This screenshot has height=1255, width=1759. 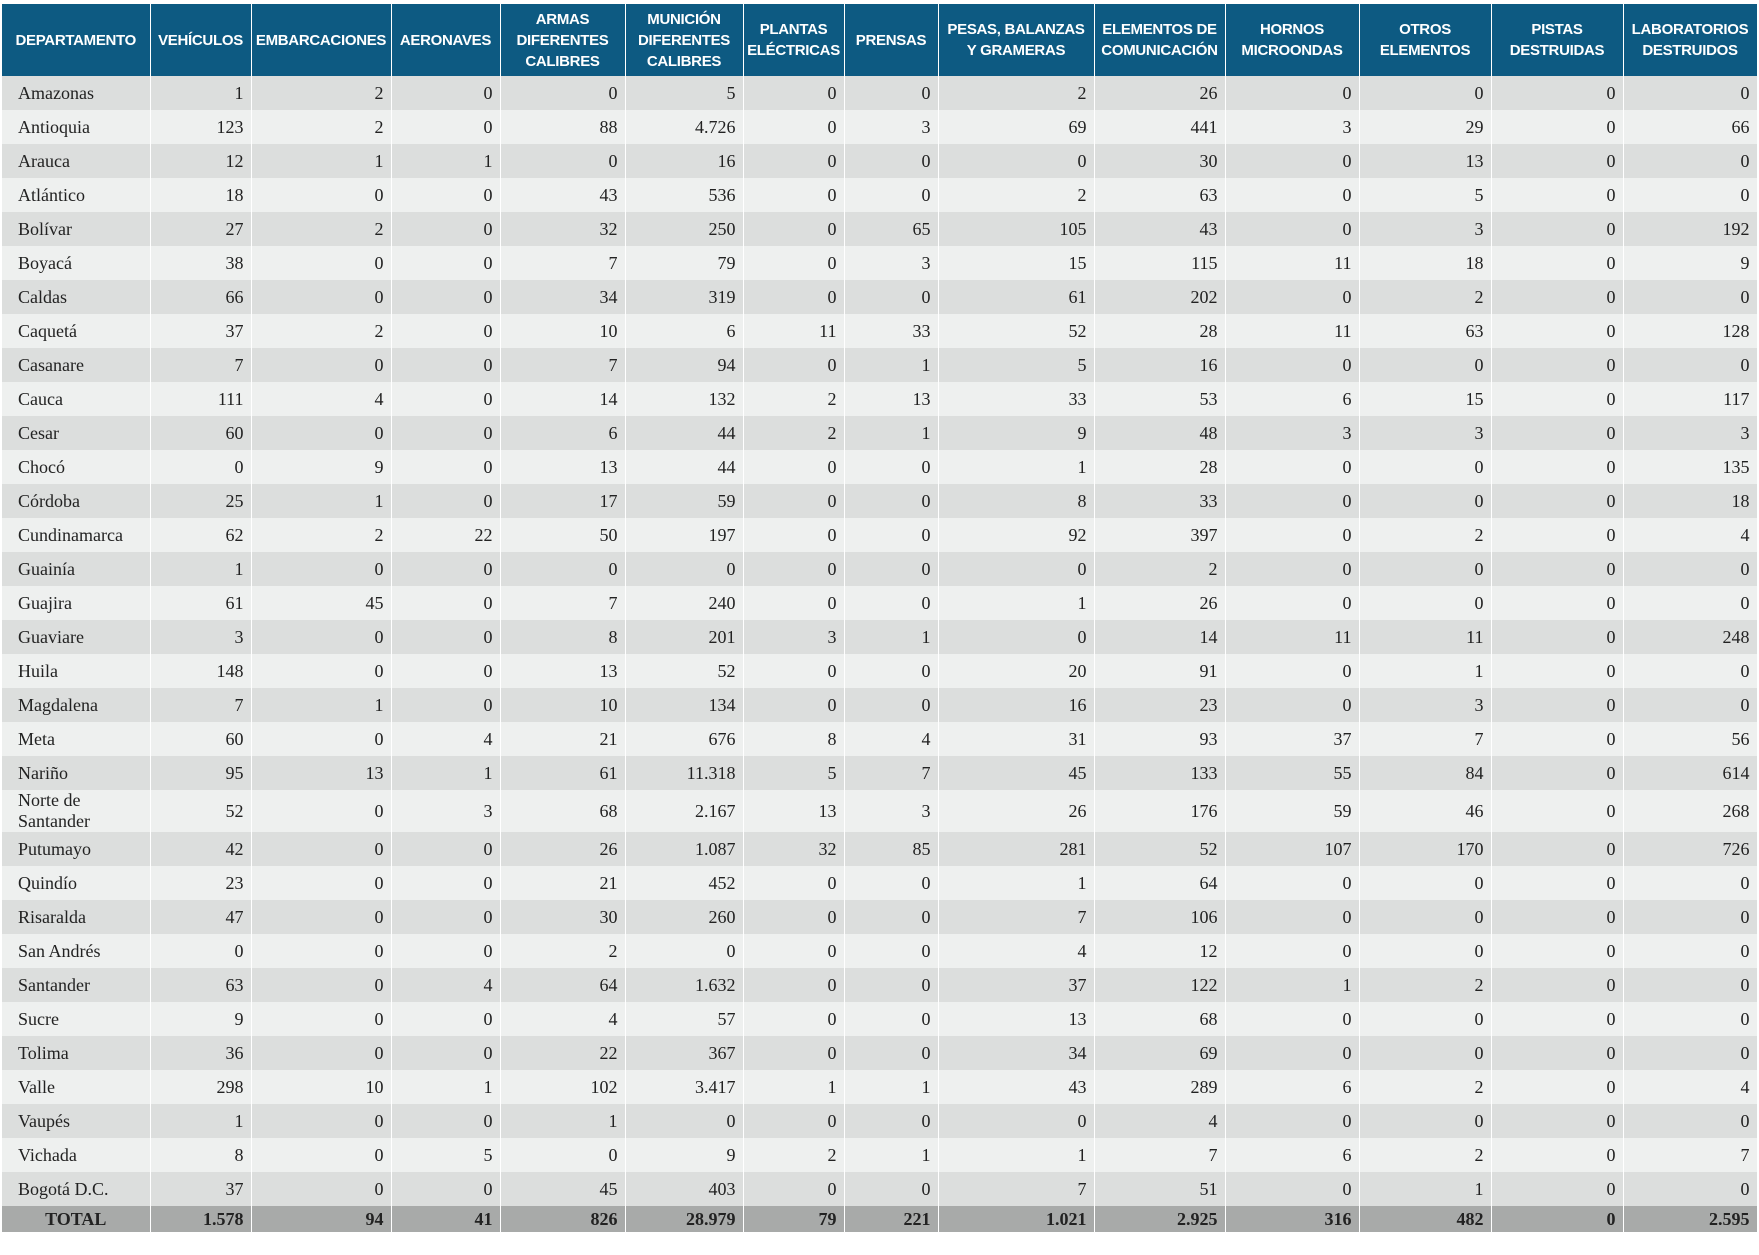 I want to click on department-cell: Santander, so click(x=76, y=985).